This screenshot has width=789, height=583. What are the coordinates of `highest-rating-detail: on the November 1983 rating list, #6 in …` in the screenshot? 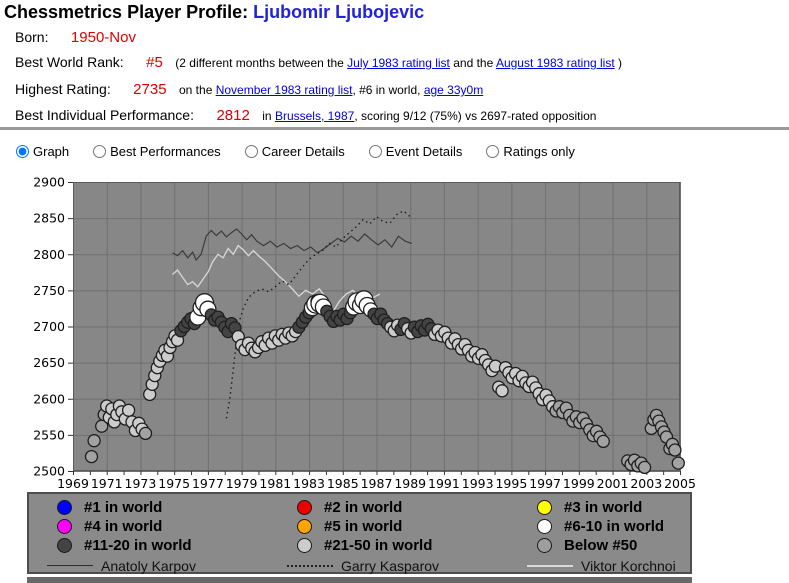 It's located at (331, 90).